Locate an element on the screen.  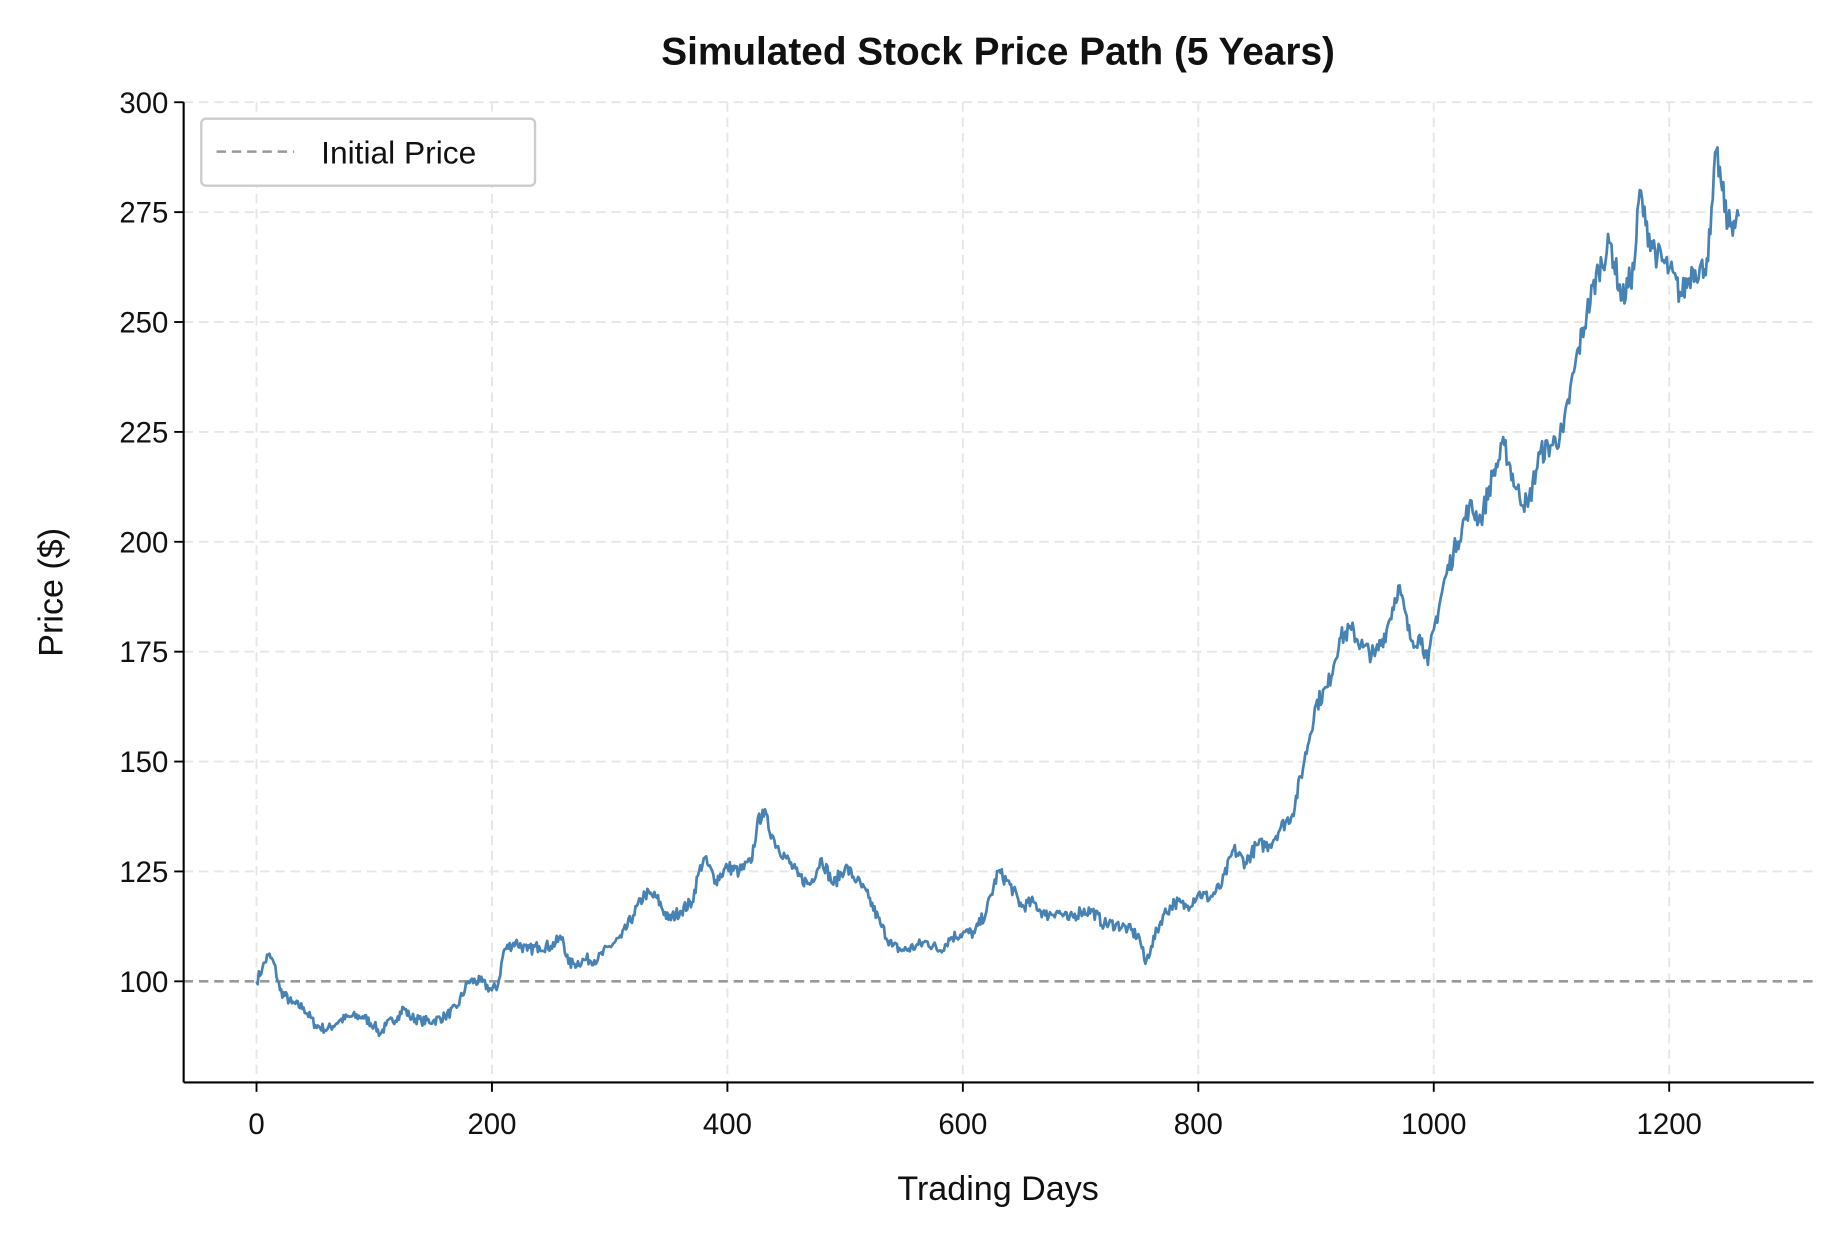
x-tick-label: 200 is located at coordinates (491, 1124).